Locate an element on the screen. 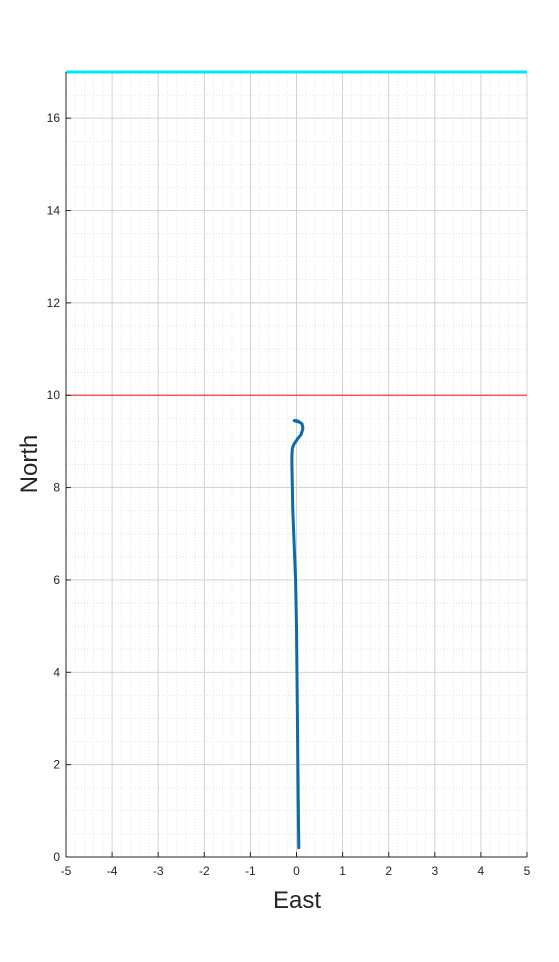 This screenshot has width=559, height=962. x-tick-label: -3 is located at coordinates (158, 871).